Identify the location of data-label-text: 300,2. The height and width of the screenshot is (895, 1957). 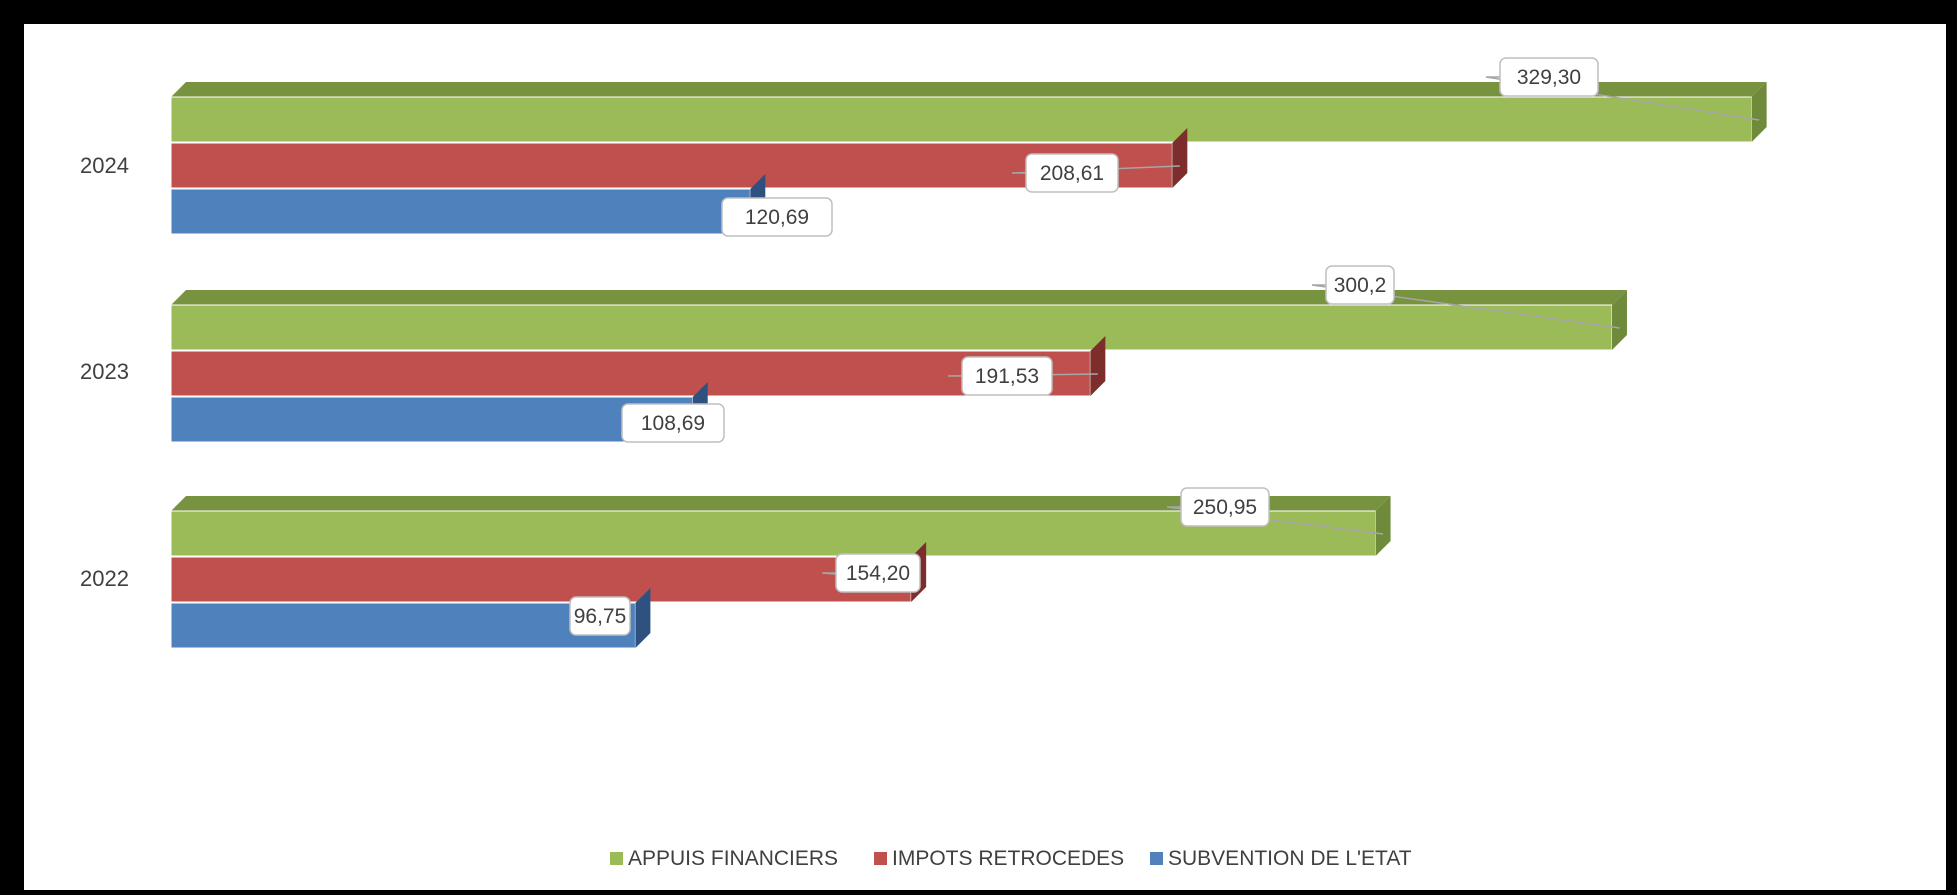
(1360, 285).